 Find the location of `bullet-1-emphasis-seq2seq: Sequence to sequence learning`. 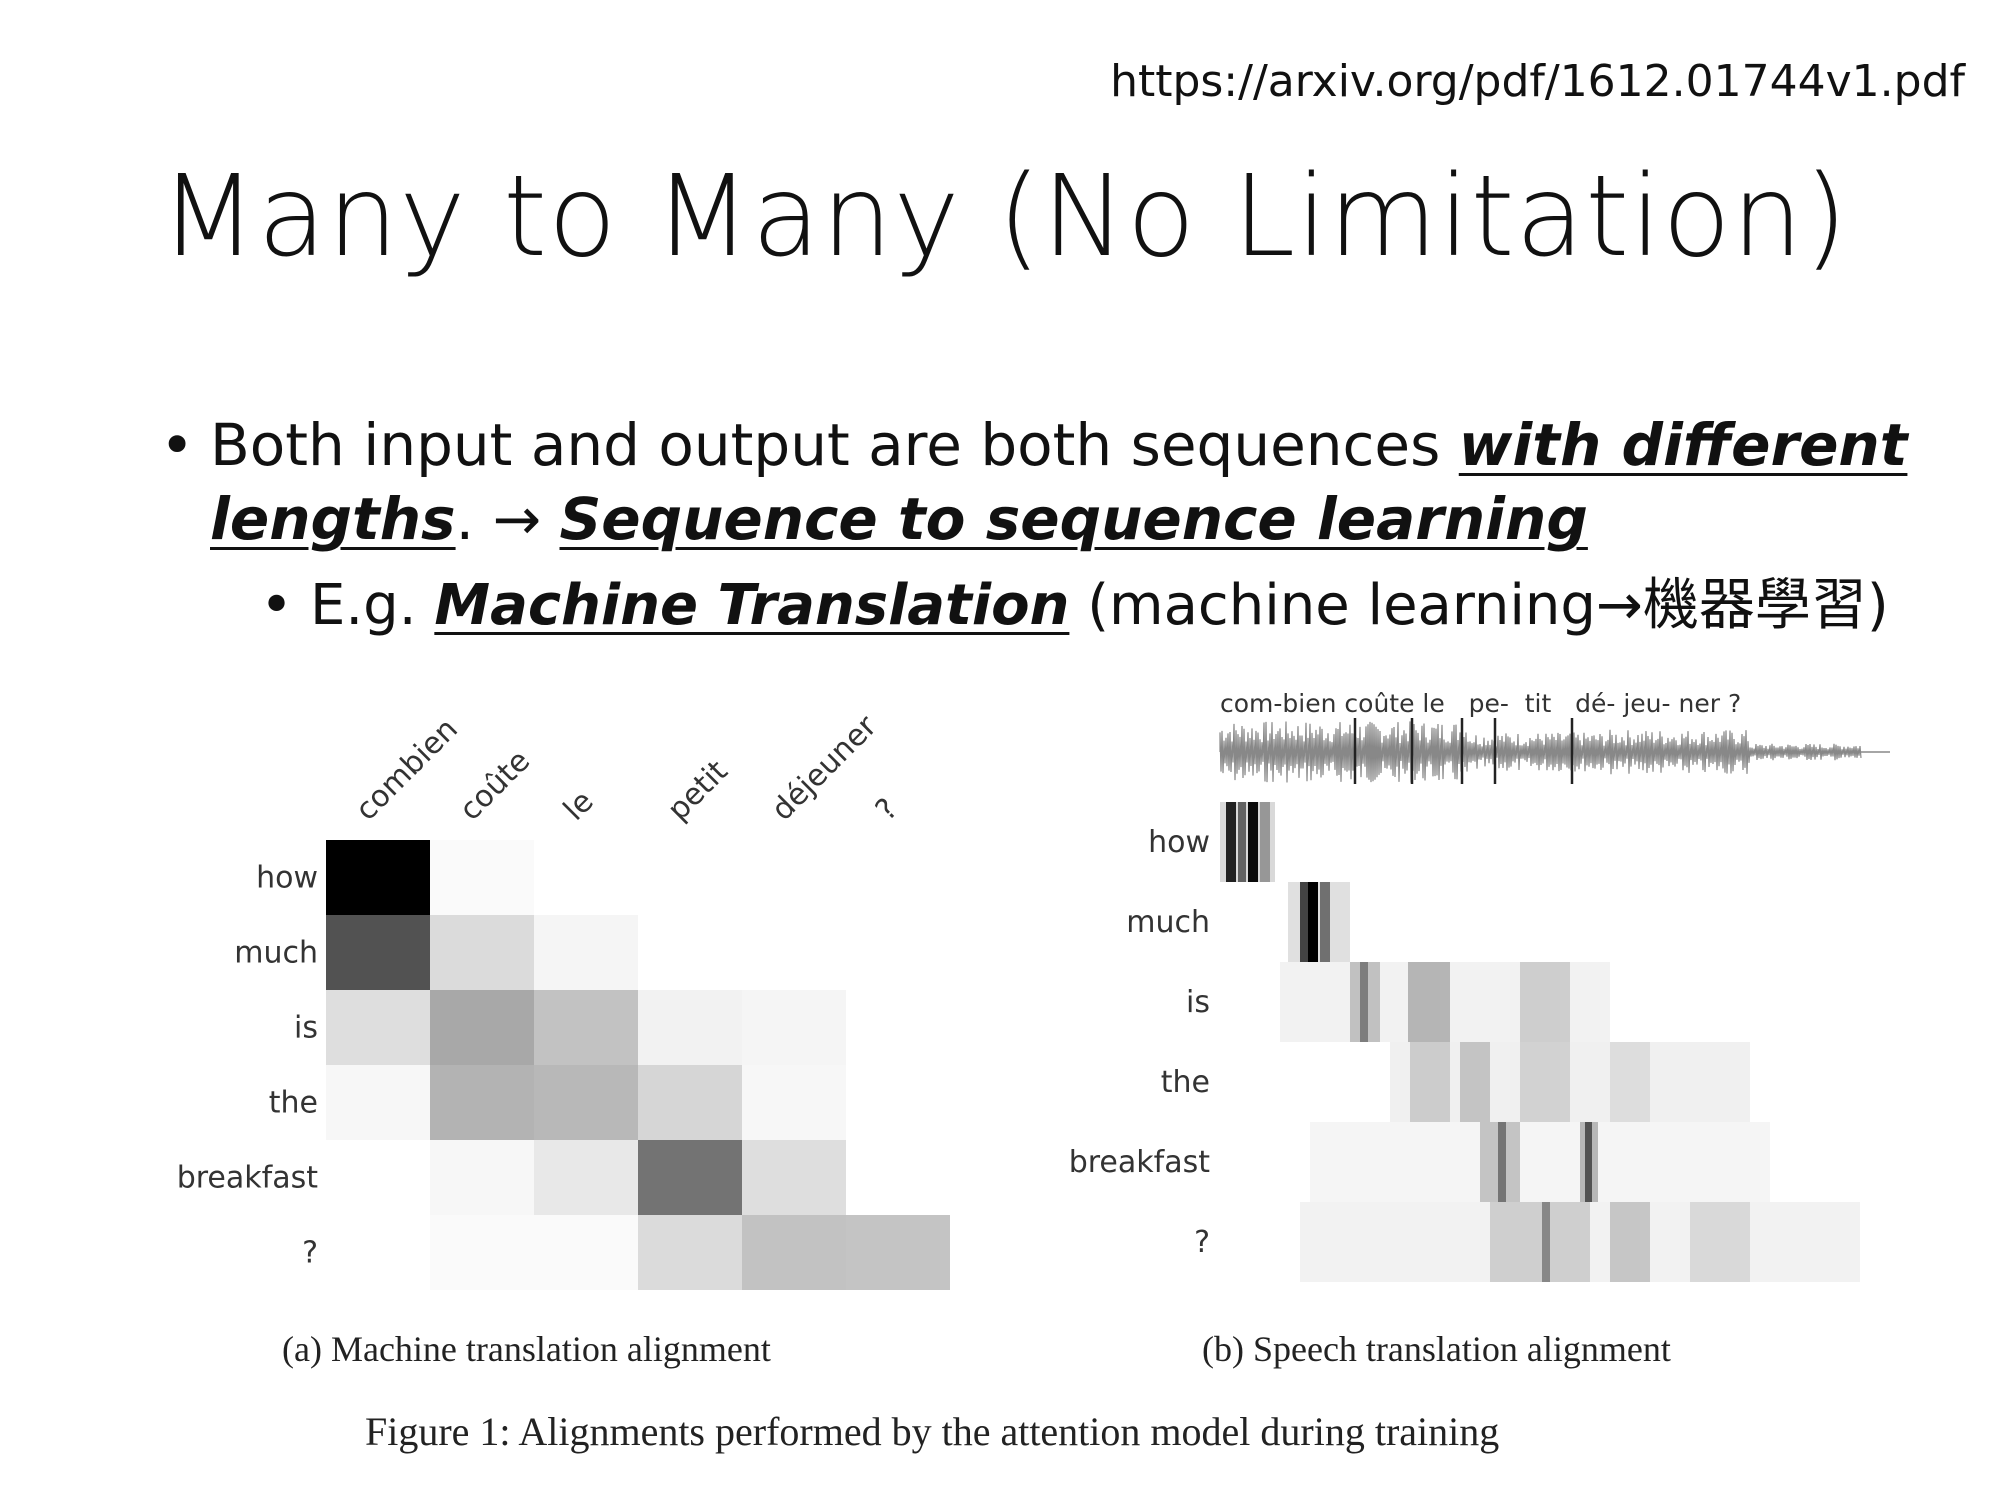

bullet-1-emphasis-seq2seq: Sequence to sequence learning is located at coordinates (1073, 519).